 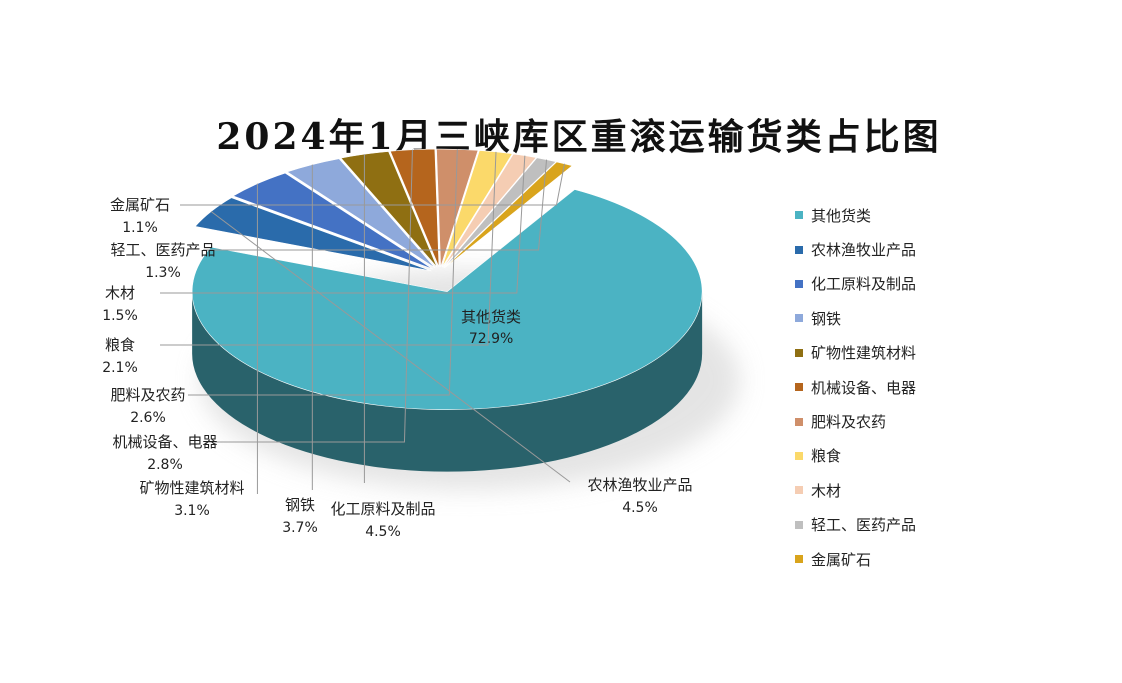 I want to click on legend-item: 矿物性建筑材料, so click(x=855, y=353).